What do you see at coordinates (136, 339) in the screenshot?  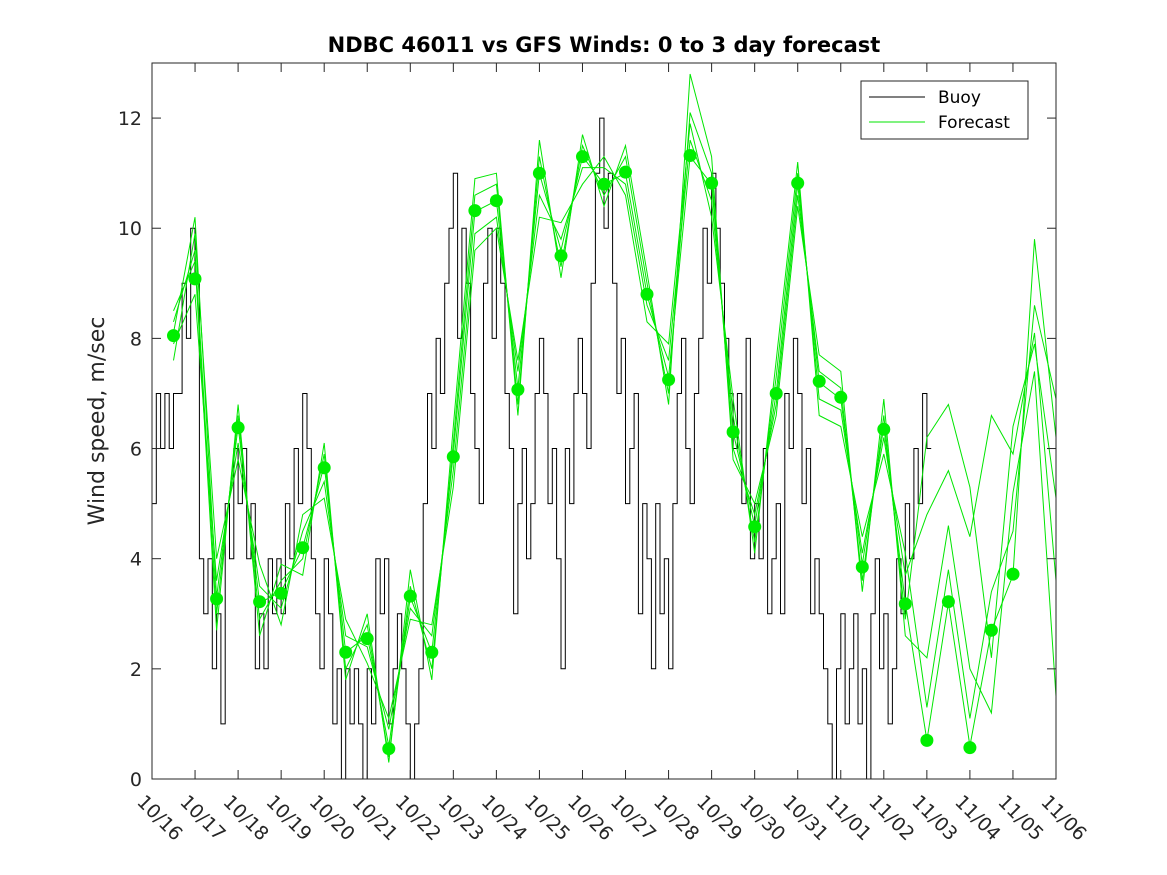 I see `y-tick-label: 8` at bounding box center [136, 339].